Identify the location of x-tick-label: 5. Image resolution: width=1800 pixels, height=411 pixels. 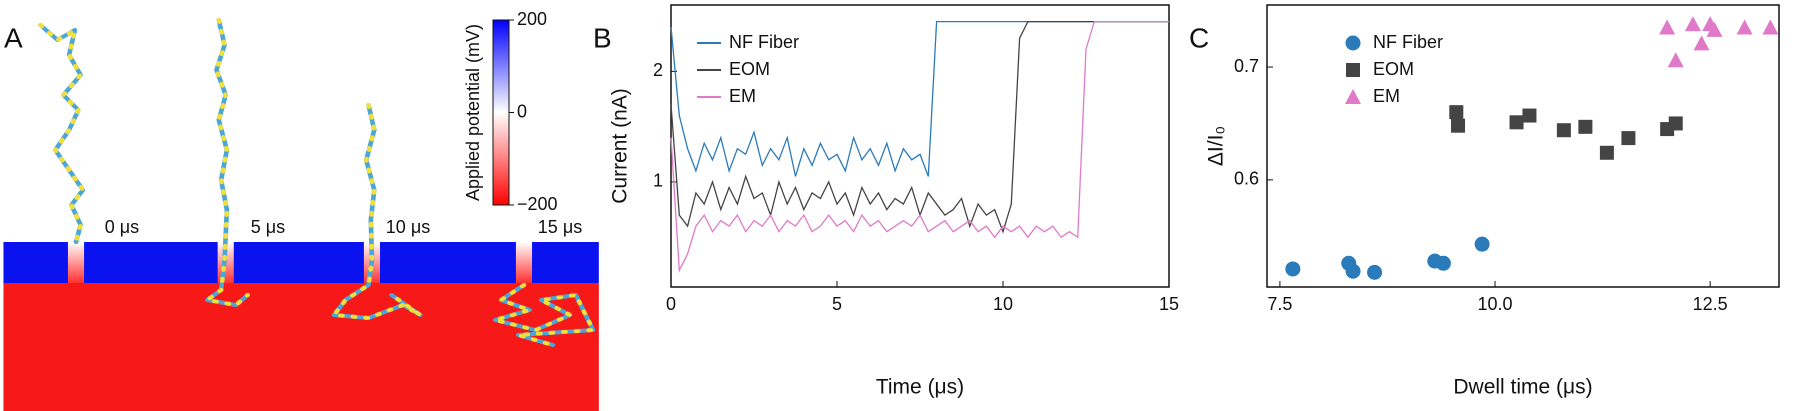
(837, 304).